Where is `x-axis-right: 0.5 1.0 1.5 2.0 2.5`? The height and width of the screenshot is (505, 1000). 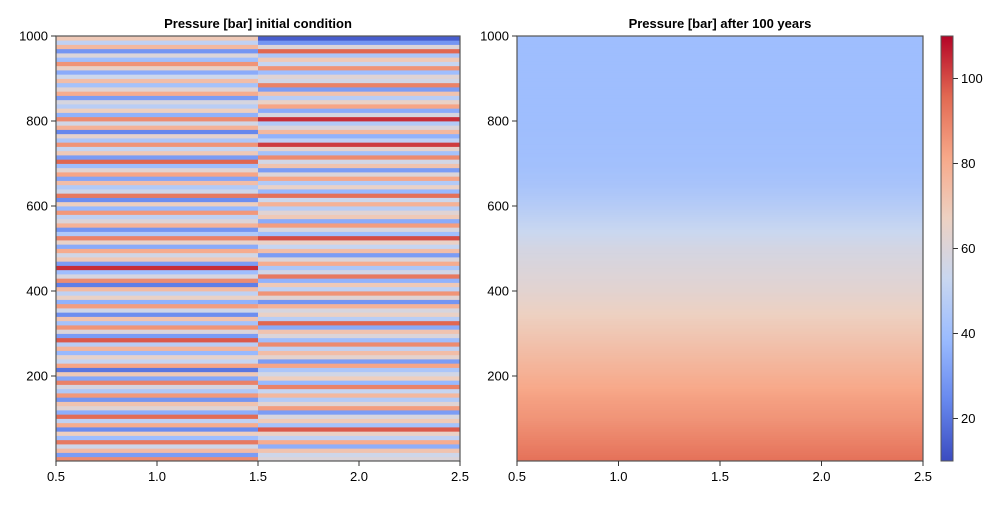 x-axis-right: 0.5 1.0 1.5 2.0 2.5 is located at coordinates (720, 472).